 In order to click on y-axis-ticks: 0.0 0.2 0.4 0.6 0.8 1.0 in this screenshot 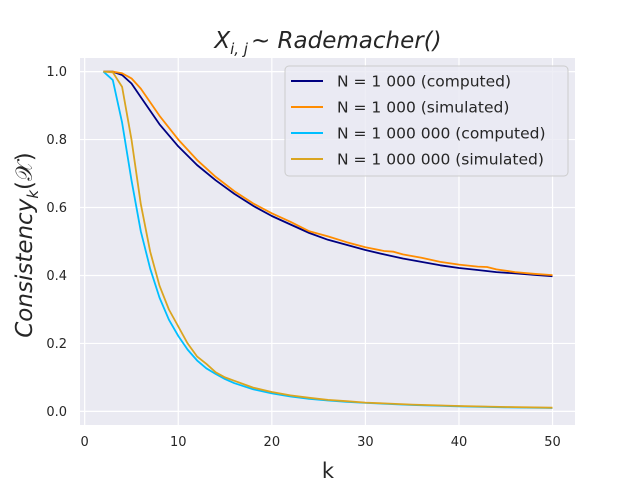, I will do `click(56, 242)`.